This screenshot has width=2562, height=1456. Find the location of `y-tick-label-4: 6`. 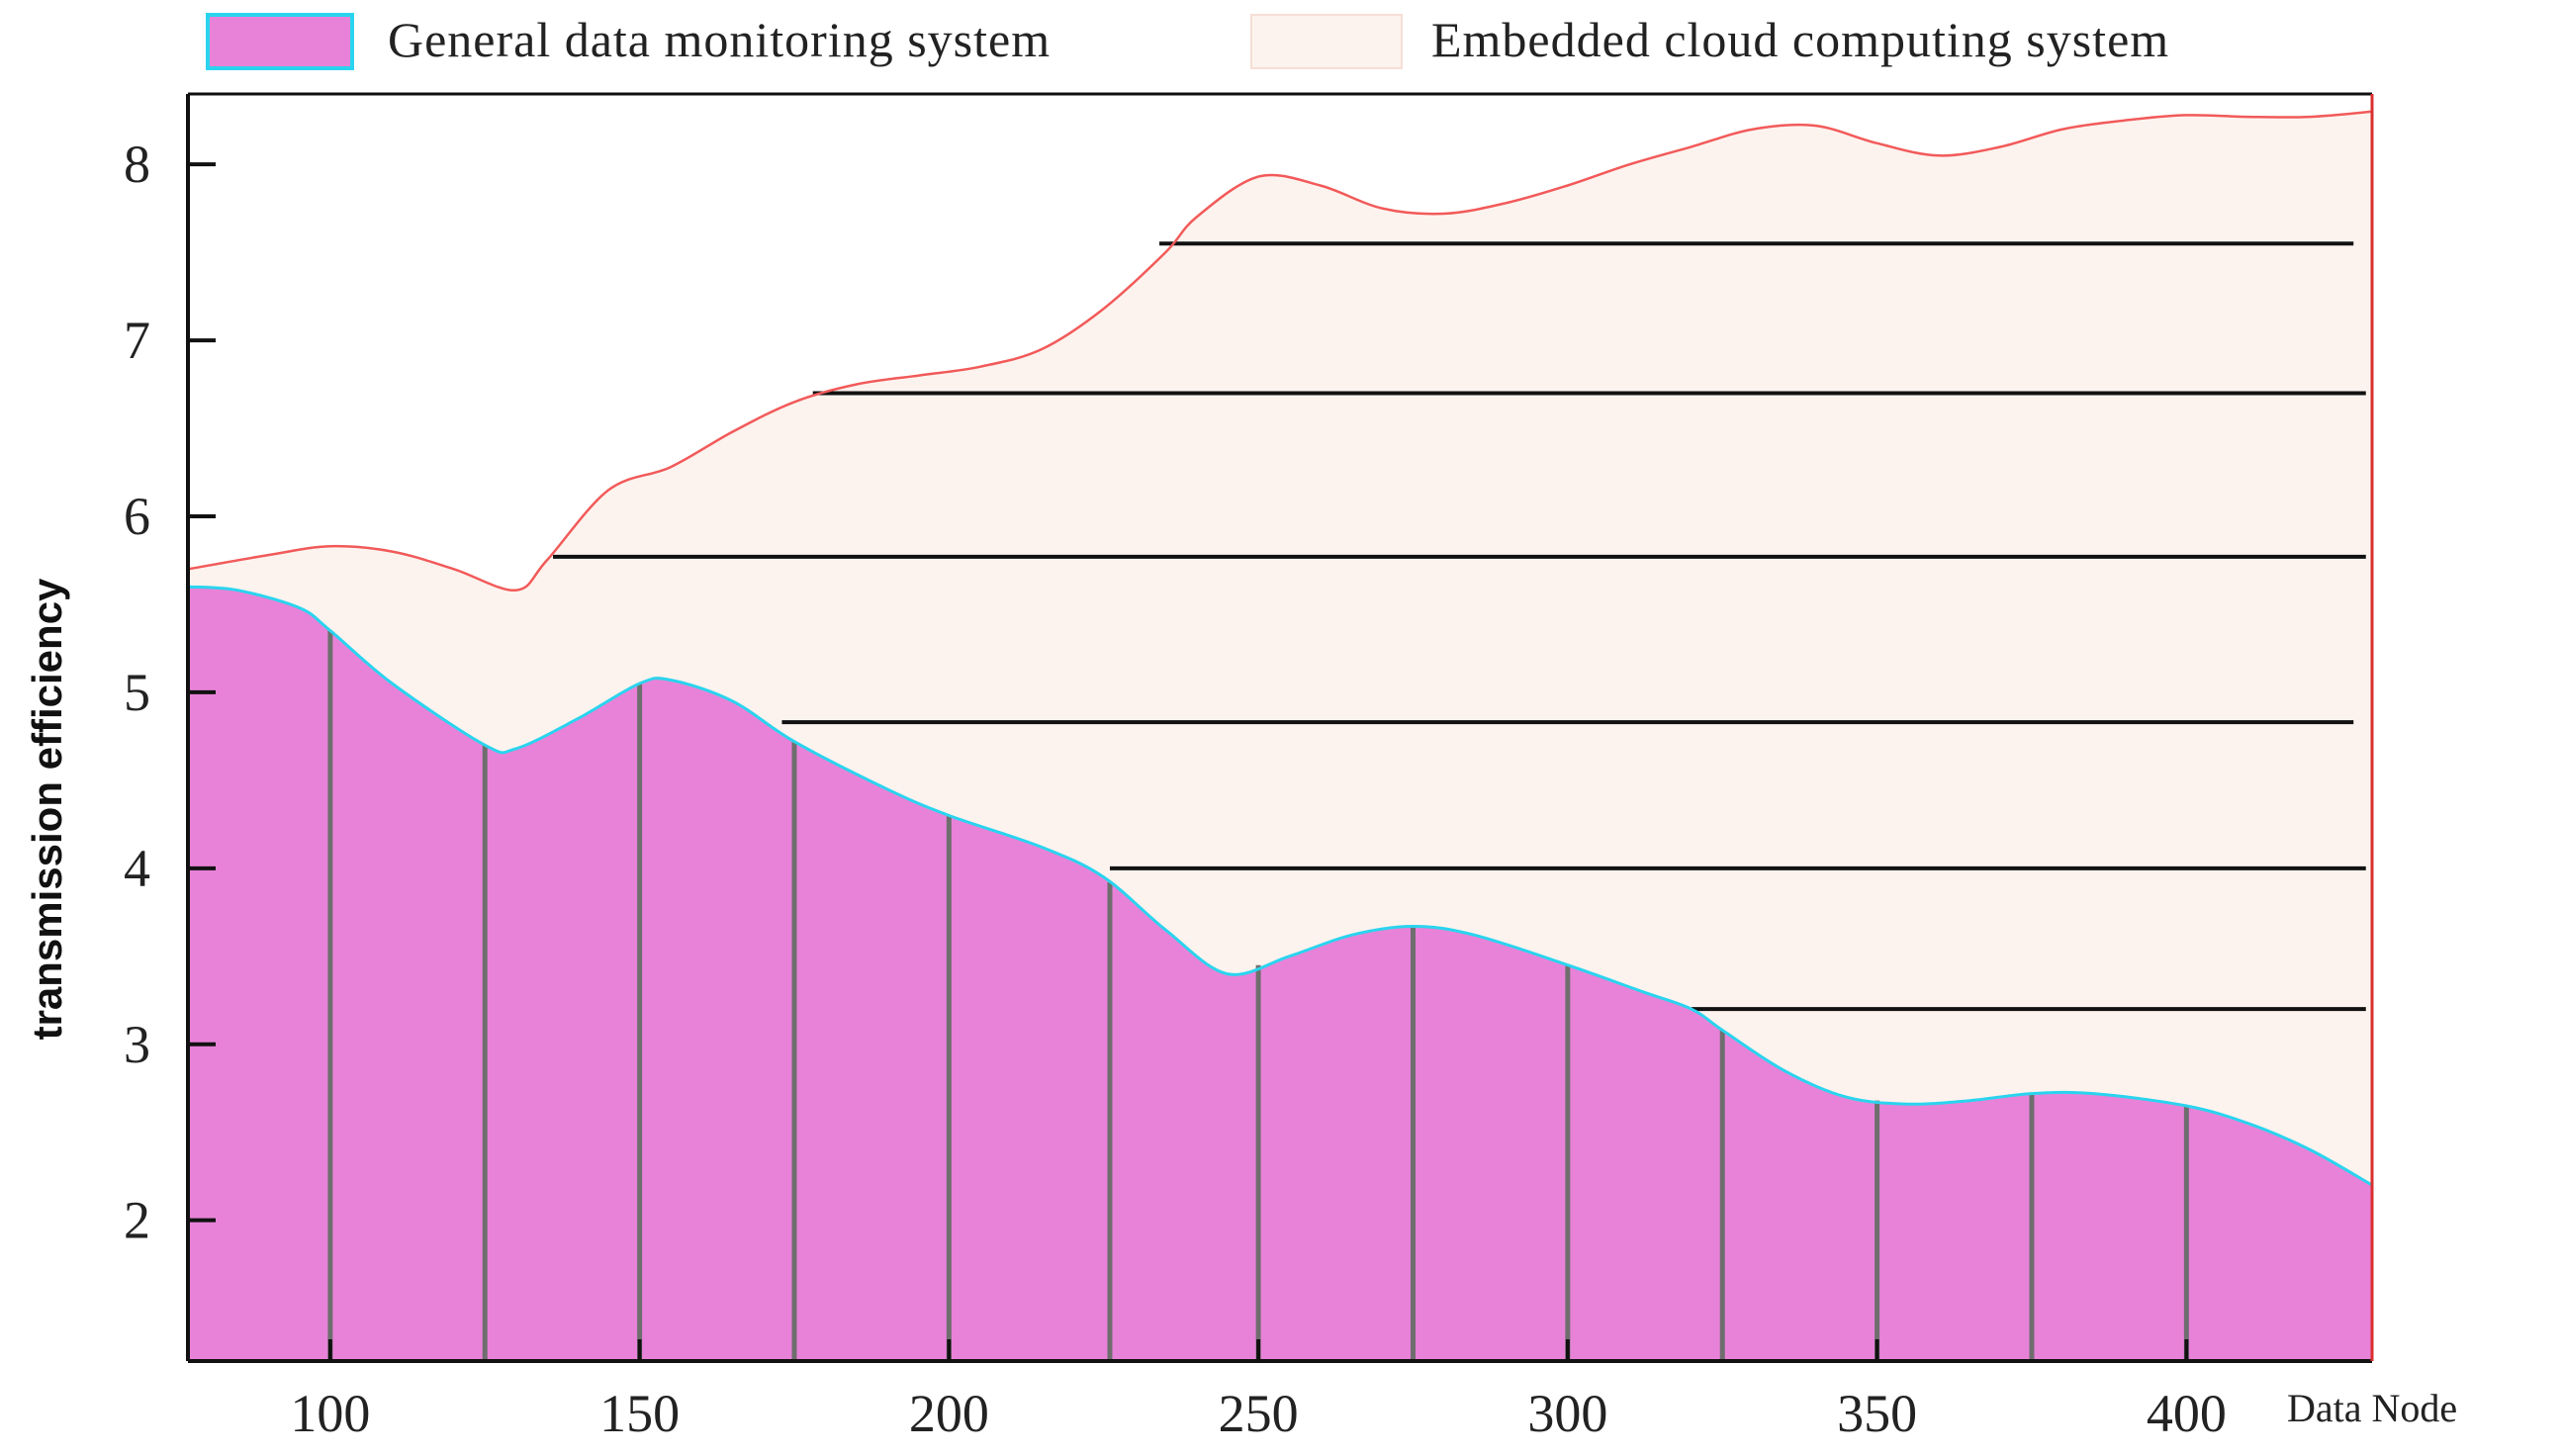

y-tick-label-4: 6 is located at coordinates (137, 516).